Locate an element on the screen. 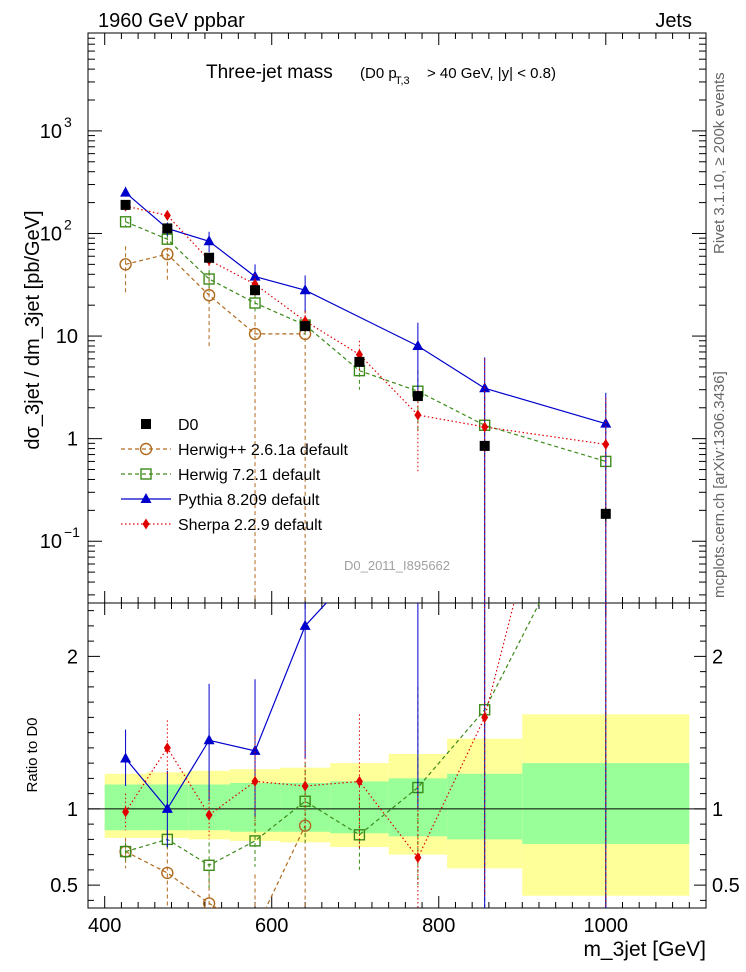 The width and height of the screenshot is (746, 972). chart-subtitle-prefix: (D0 p is located at coordinates (378, 73).